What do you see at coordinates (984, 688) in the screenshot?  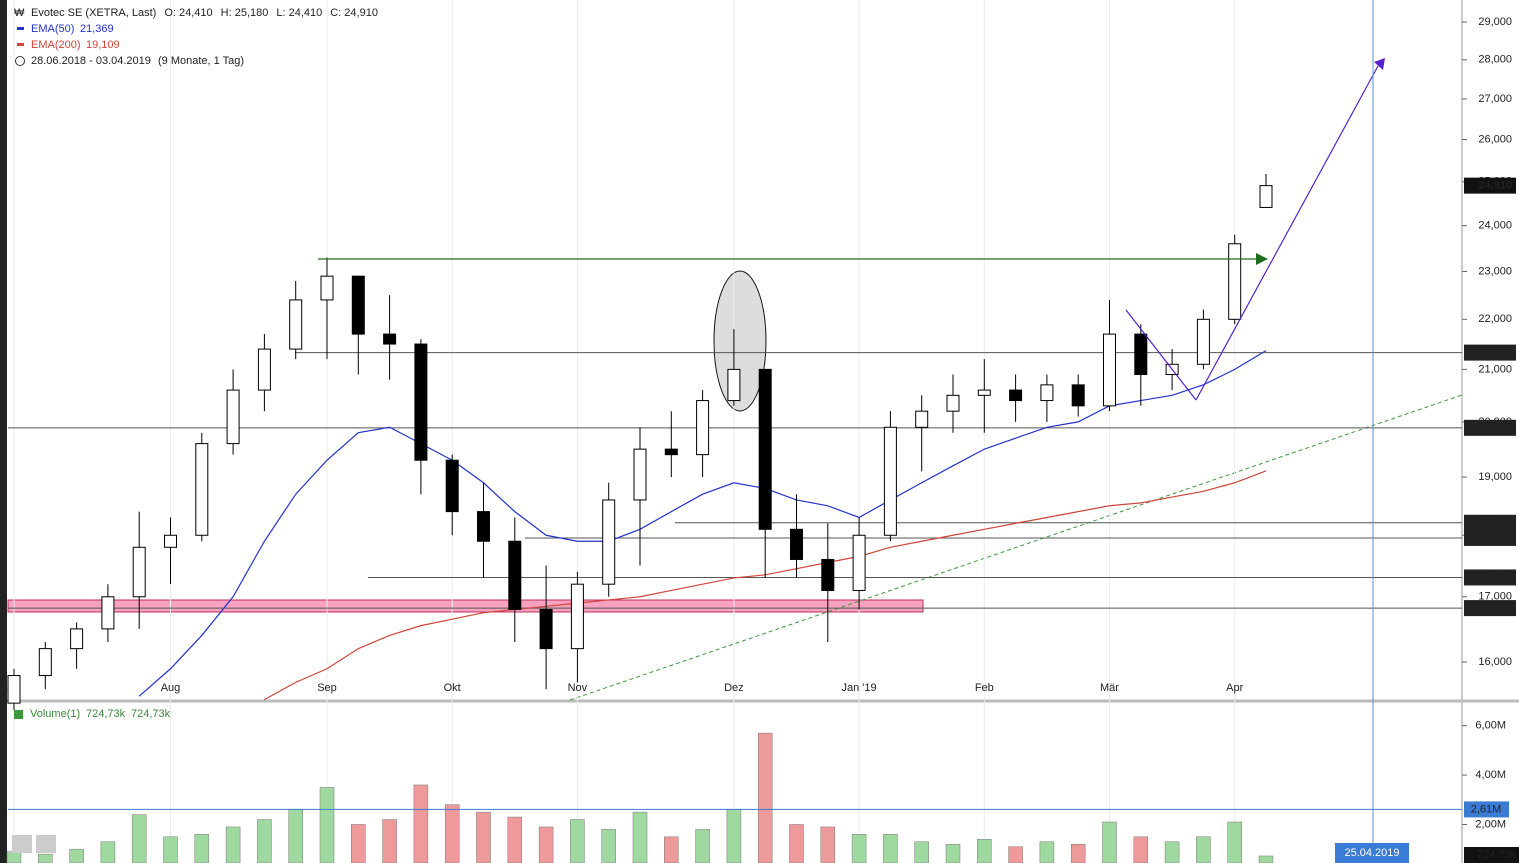 I see `x-tick-label: Feb` at bounding box center [984, 688].